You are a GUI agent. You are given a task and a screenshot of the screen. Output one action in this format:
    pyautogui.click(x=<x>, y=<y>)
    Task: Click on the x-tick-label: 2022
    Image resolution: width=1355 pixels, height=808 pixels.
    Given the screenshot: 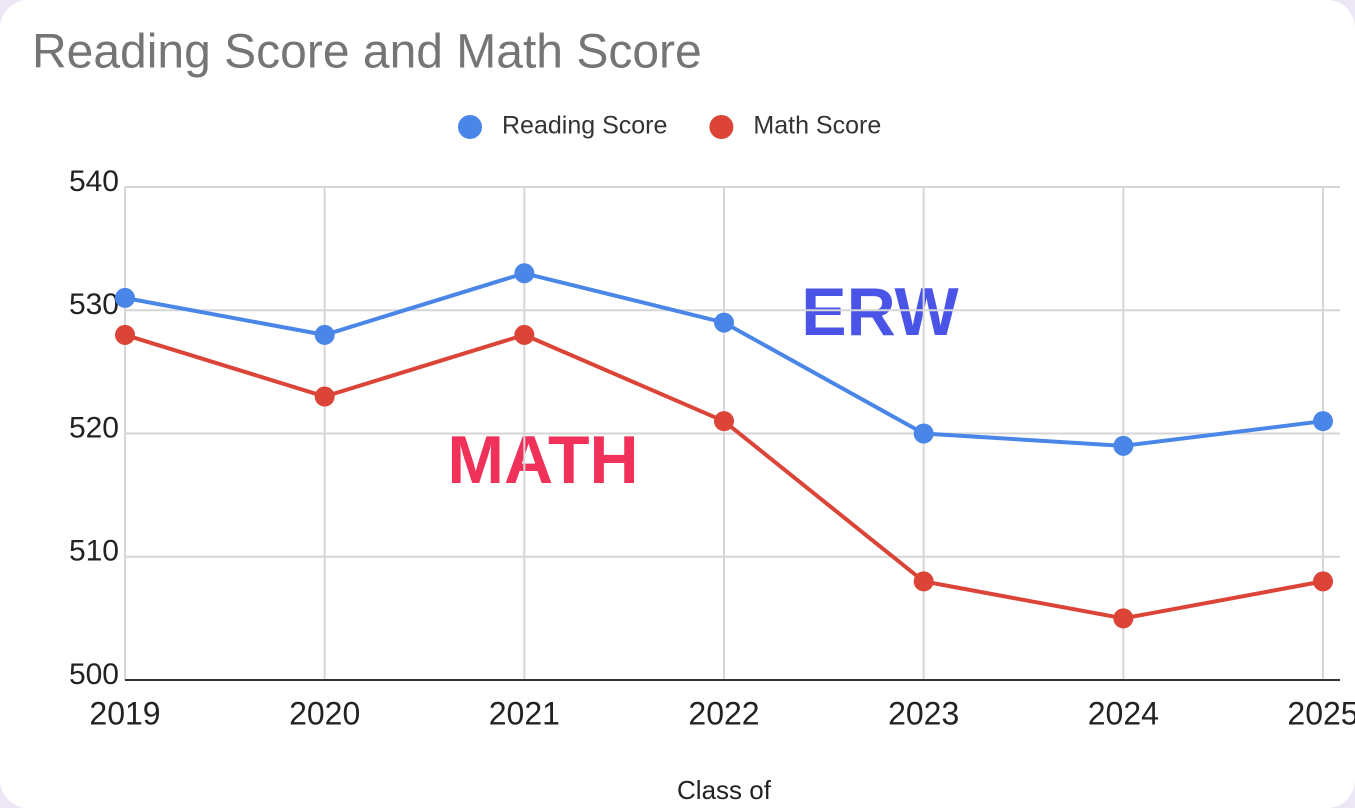 What is the action you would take?
    pyautogui.click(x=723, y=713)
    